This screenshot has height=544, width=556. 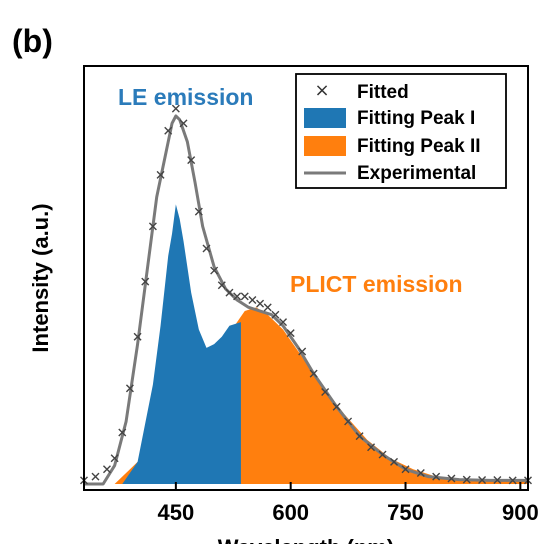 I want to click on annotation-le-emission: LE emission, so click(x=185, y=97).